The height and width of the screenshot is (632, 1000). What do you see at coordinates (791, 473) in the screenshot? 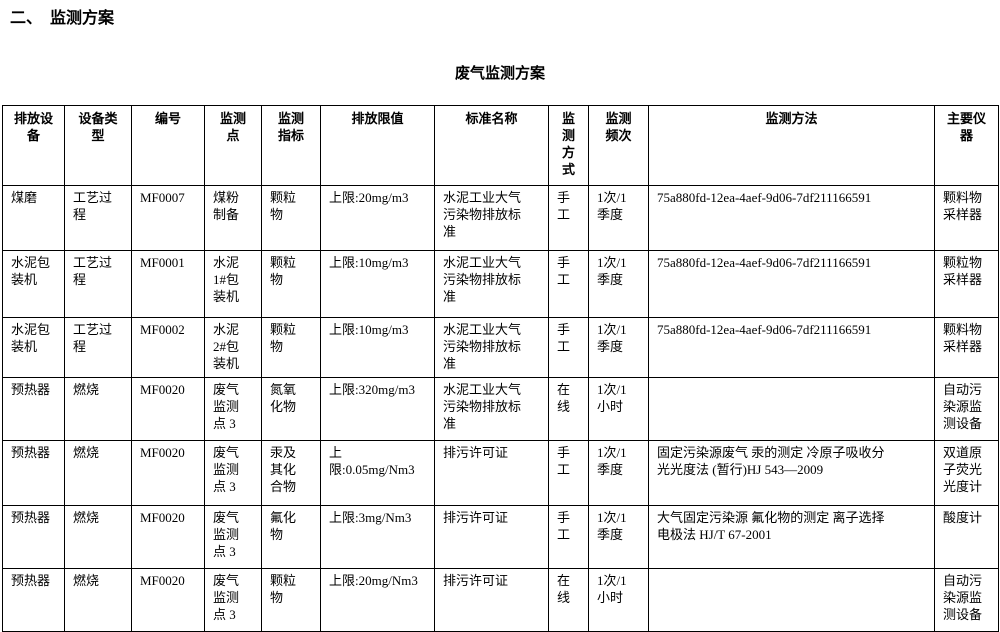
I see `table-cell: 固定污染源废气 汞的测定 冷原子吸收分 光光度法 (暂行)HJ 543—2009` at bounding box center [791, 473].